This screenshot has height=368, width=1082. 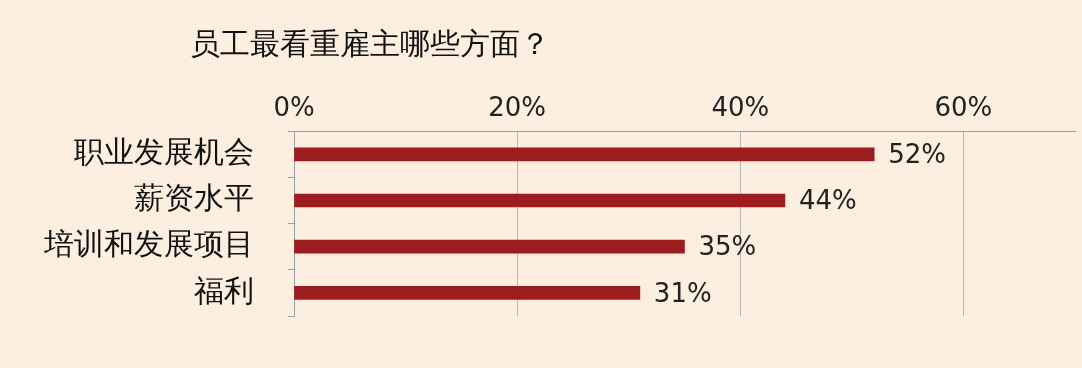 What do you see at coordinates (827, 200) in the screenshot?
I see `data-label: 44%` at bounding box center [827, 200].